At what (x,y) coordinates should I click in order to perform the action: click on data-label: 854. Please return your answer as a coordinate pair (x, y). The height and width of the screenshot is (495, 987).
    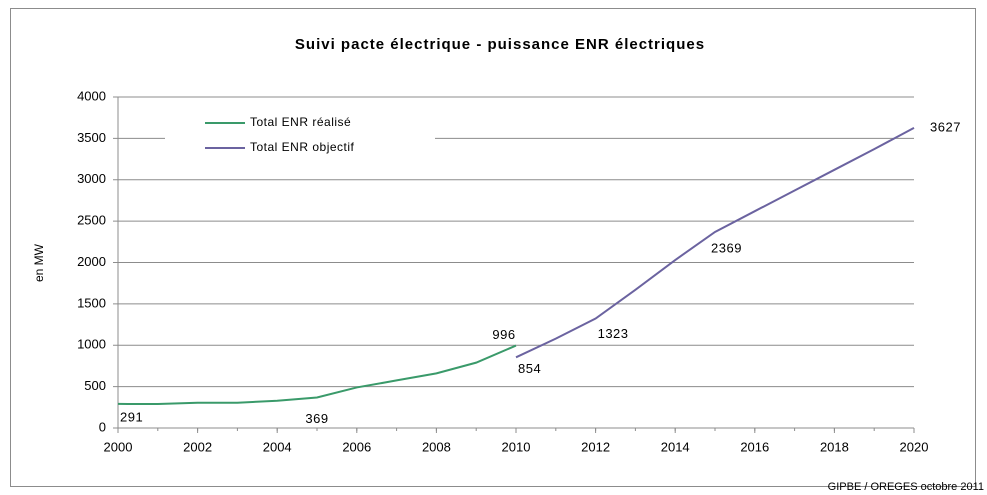
    Looking at the image, I should click on (529, 368).